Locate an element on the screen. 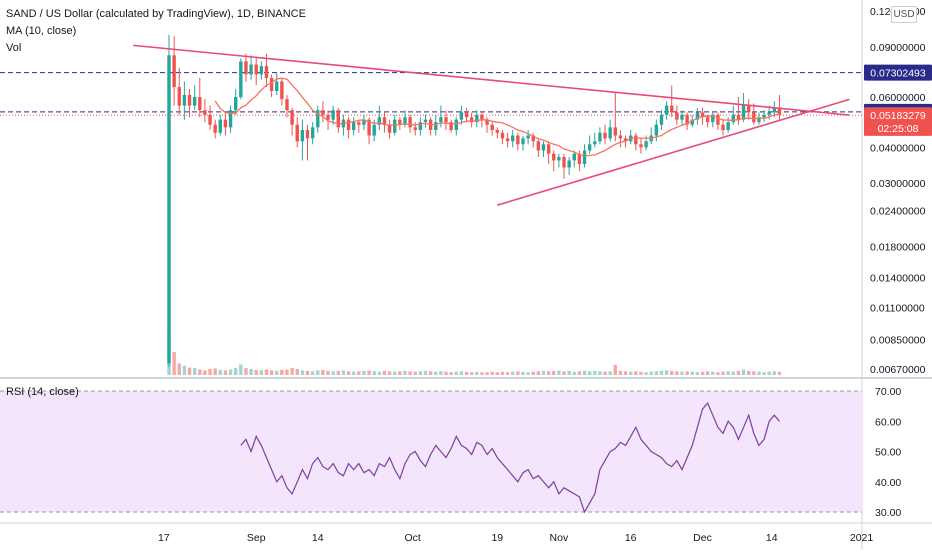  time-tick-label: 14 is located at coordinates (318, 538).